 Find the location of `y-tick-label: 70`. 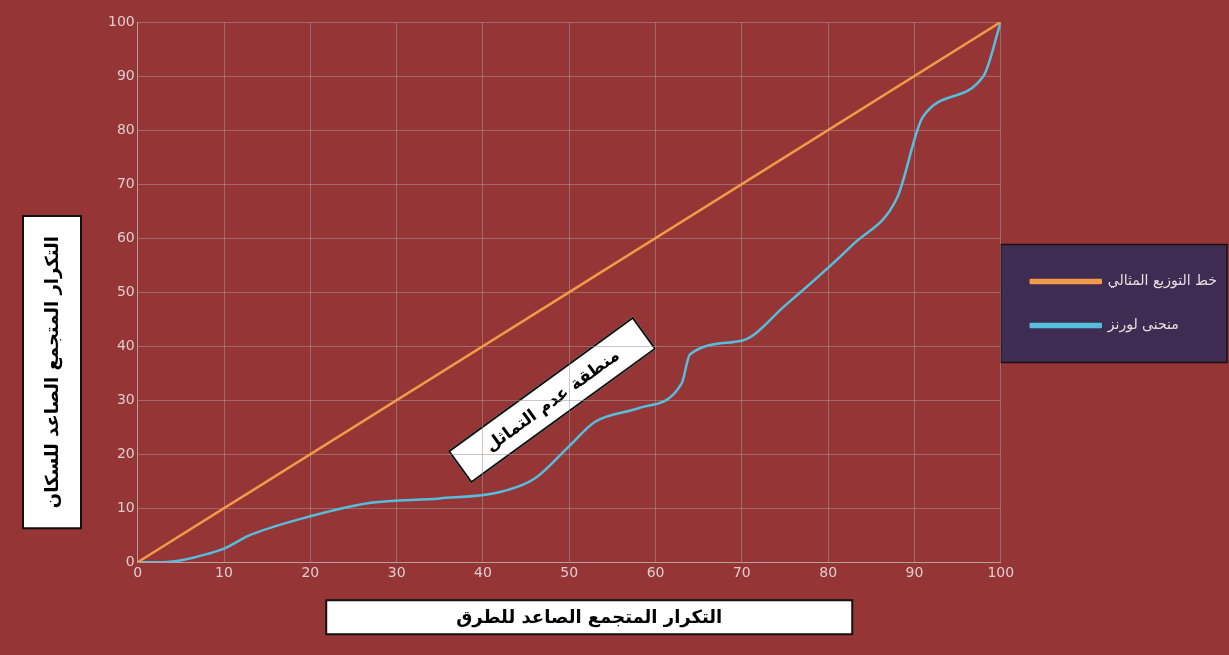

y-tick-label: 70 is located at coordinates (125, 182).